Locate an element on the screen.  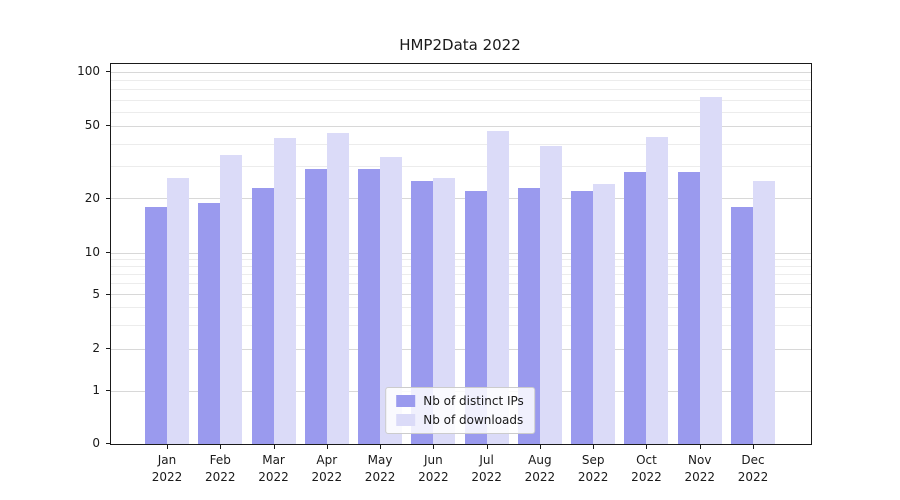
y-tick-label: 100 is located at coordinates (88, 71).